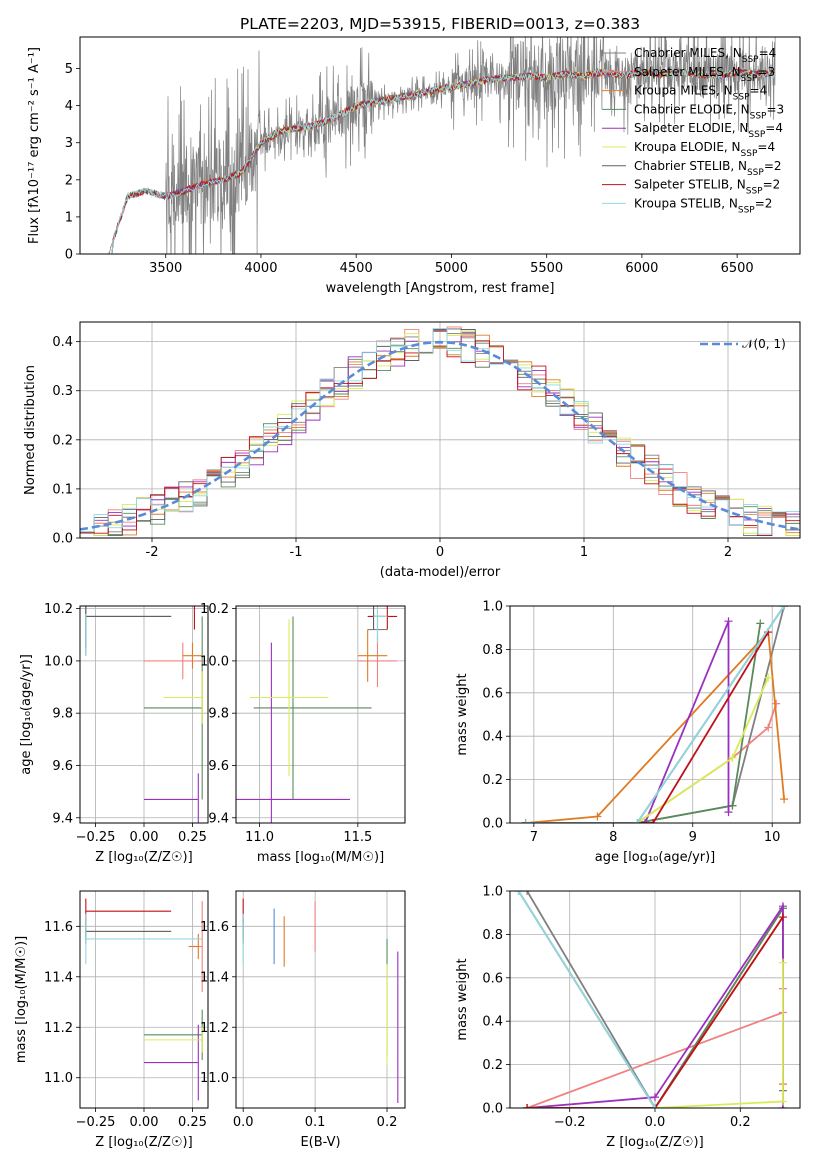 The height and width of the screenshot is (1170, 819). I want to click on y-tick-label: 5, so click(69, 69).